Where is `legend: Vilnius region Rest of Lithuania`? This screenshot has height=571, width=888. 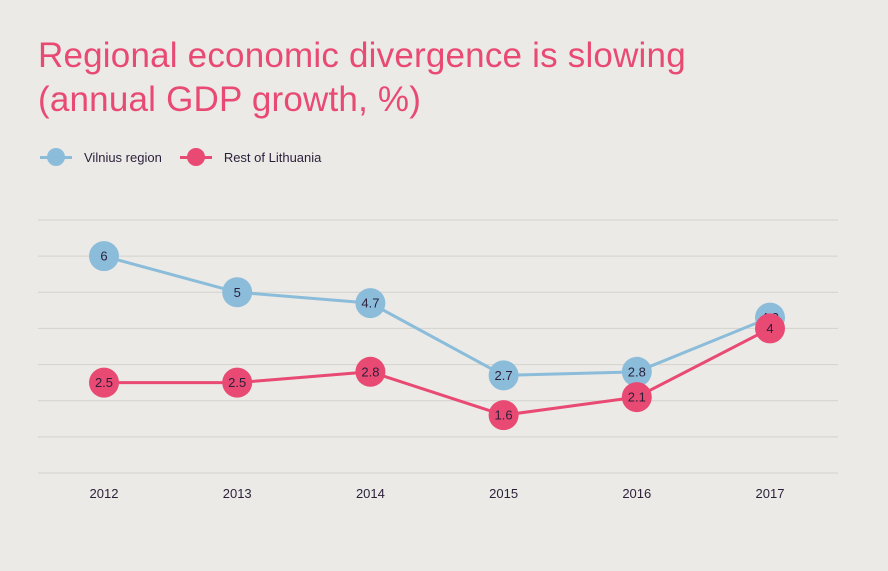 legend: Vilnius region Rest of Lithuania is located at coordinates (189, 157).